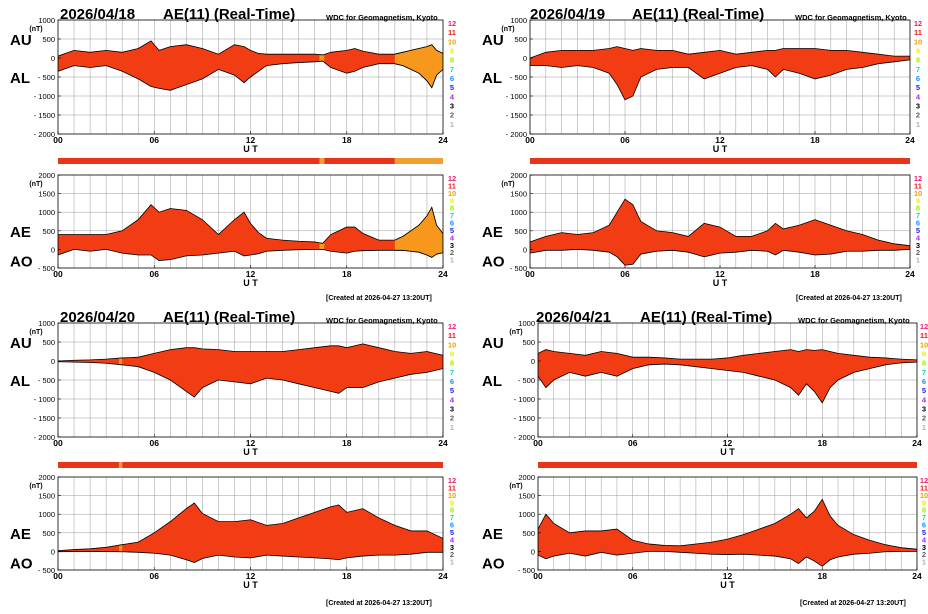 This screenshot has height=614, width=928. Describe the element at coordinates (20, 232) in the screenshot. I see `ae-label: AE` at that location.